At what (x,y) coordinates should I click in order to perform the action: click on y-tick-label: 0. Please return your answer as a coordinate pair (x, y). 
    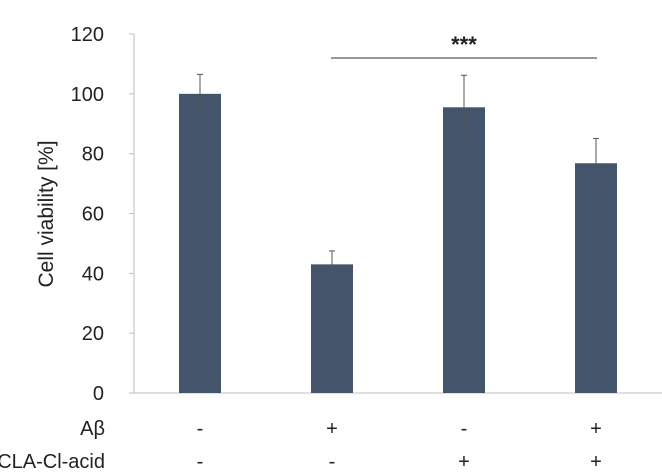
    Looking at the image, I should click on (98, 394).